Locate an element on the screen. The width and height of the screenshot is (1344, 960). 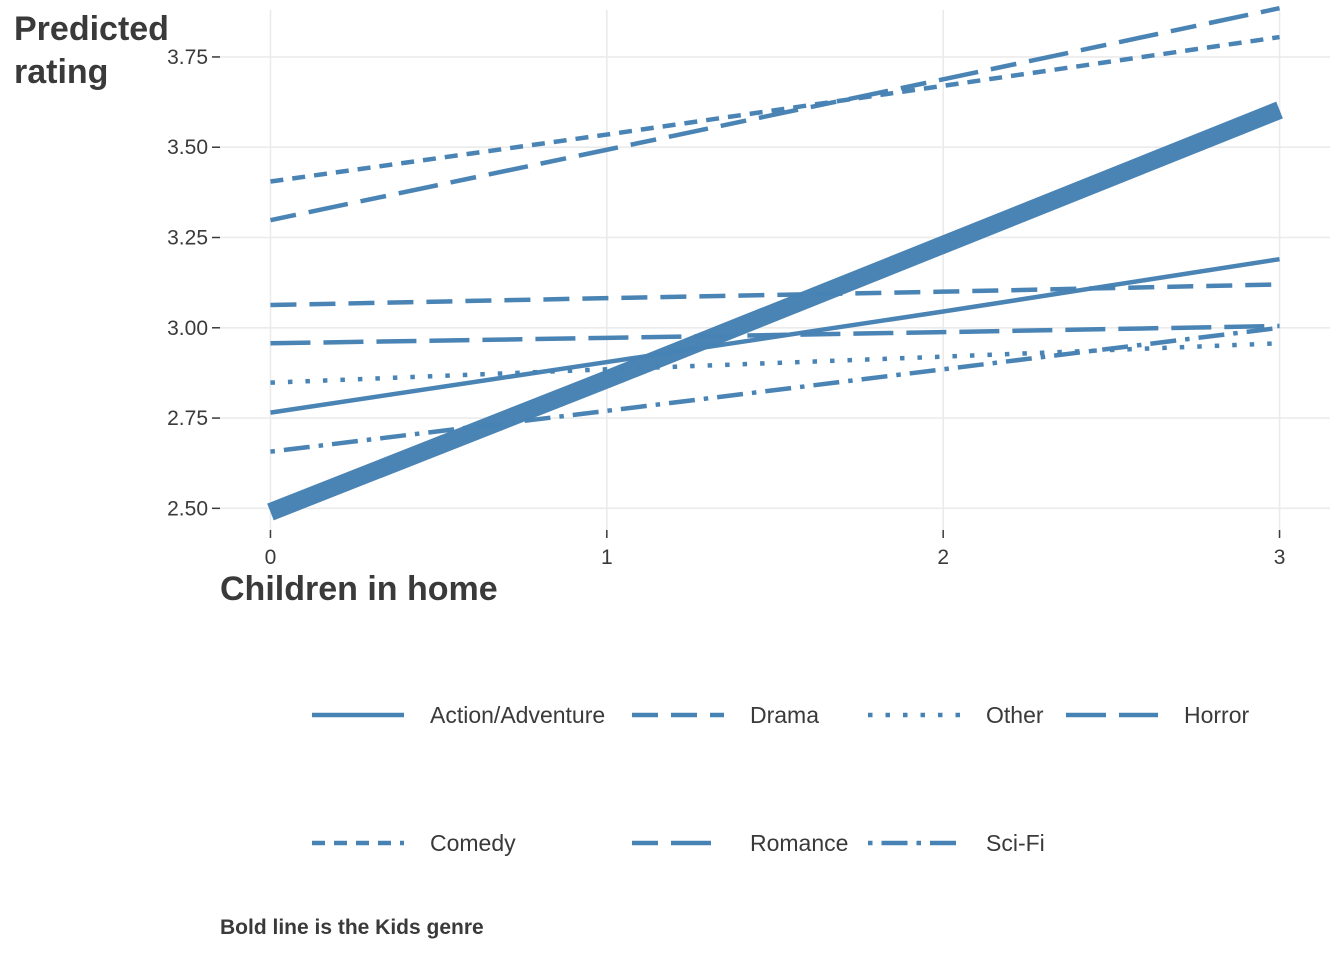
y-tick-label: 2.50 is located at coordinates (187, 508).